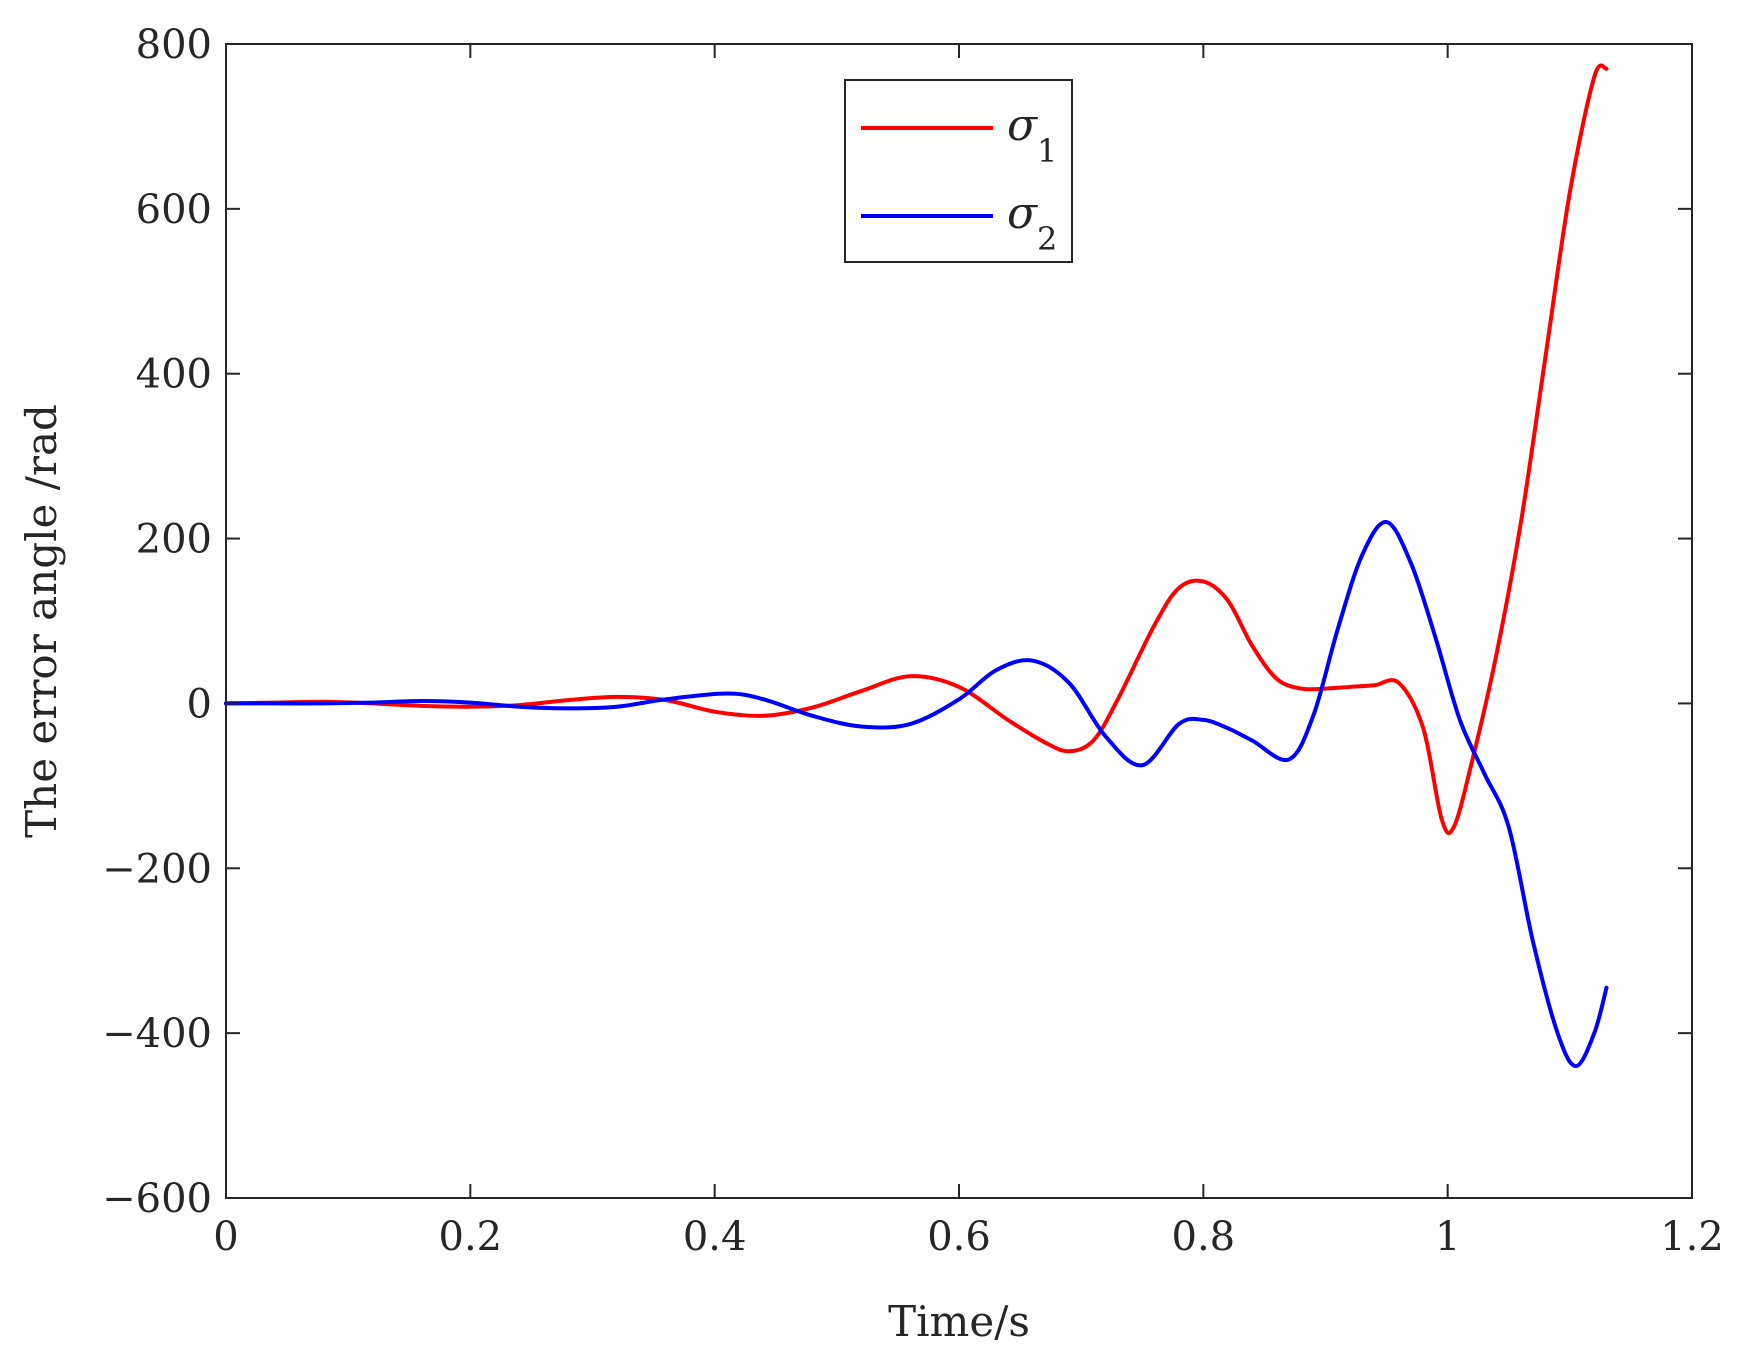 The image size is (1740, 1360). Describe the element at coordinates (1047, 239) in the screenshot. I see `legend-subscript-2: 2` at that location.